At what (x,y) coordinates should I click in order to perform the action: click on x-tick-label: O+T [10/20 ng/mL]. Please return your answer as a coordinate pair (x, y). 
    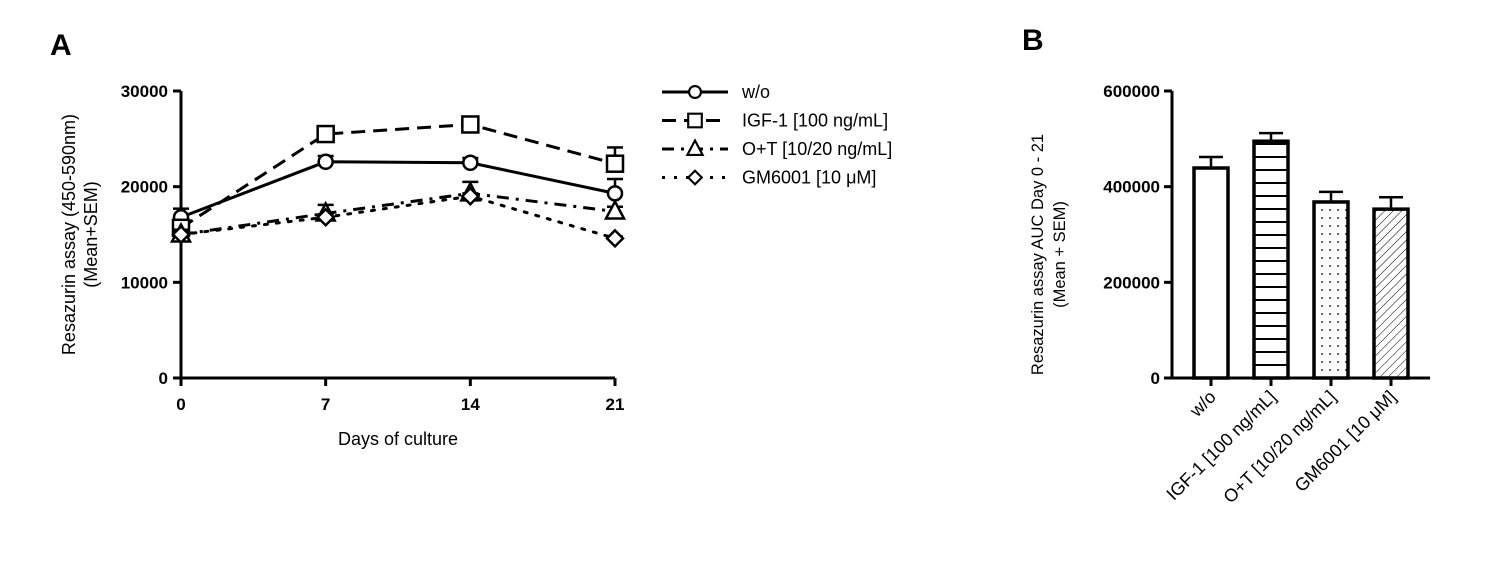
    Looking at the image, I should click on (1279, 447).